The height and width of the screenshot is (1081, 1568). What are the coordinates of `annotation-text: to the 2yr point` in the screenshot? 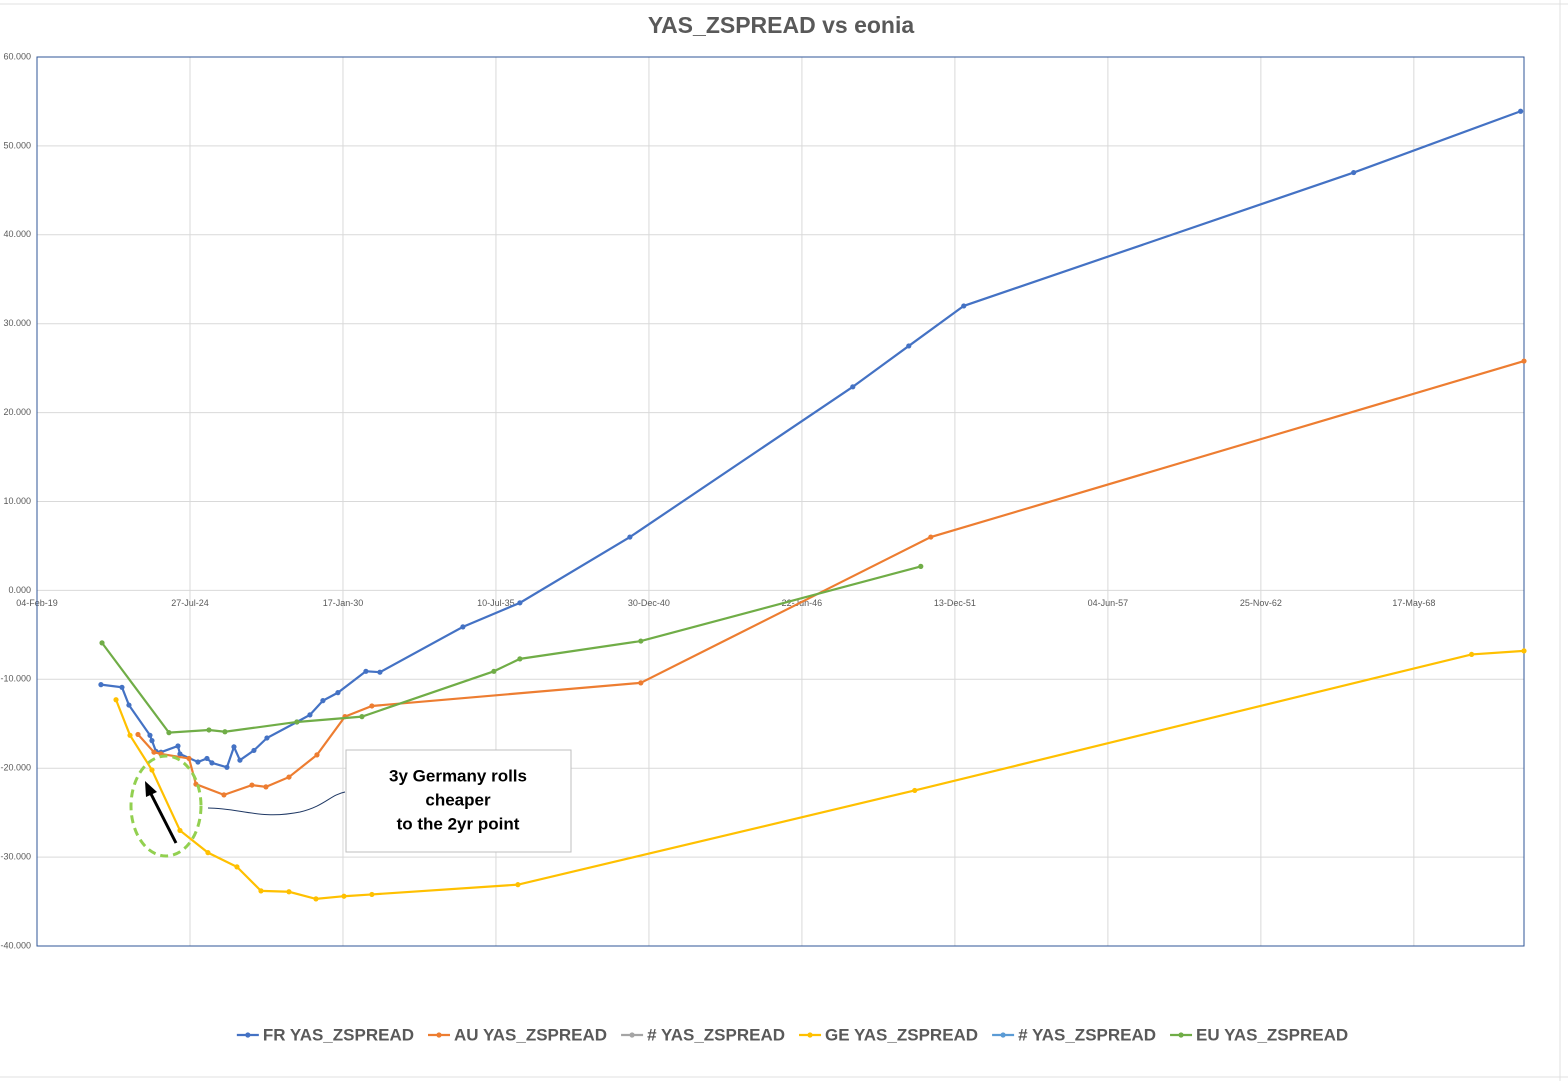 It's located at (458, 823).